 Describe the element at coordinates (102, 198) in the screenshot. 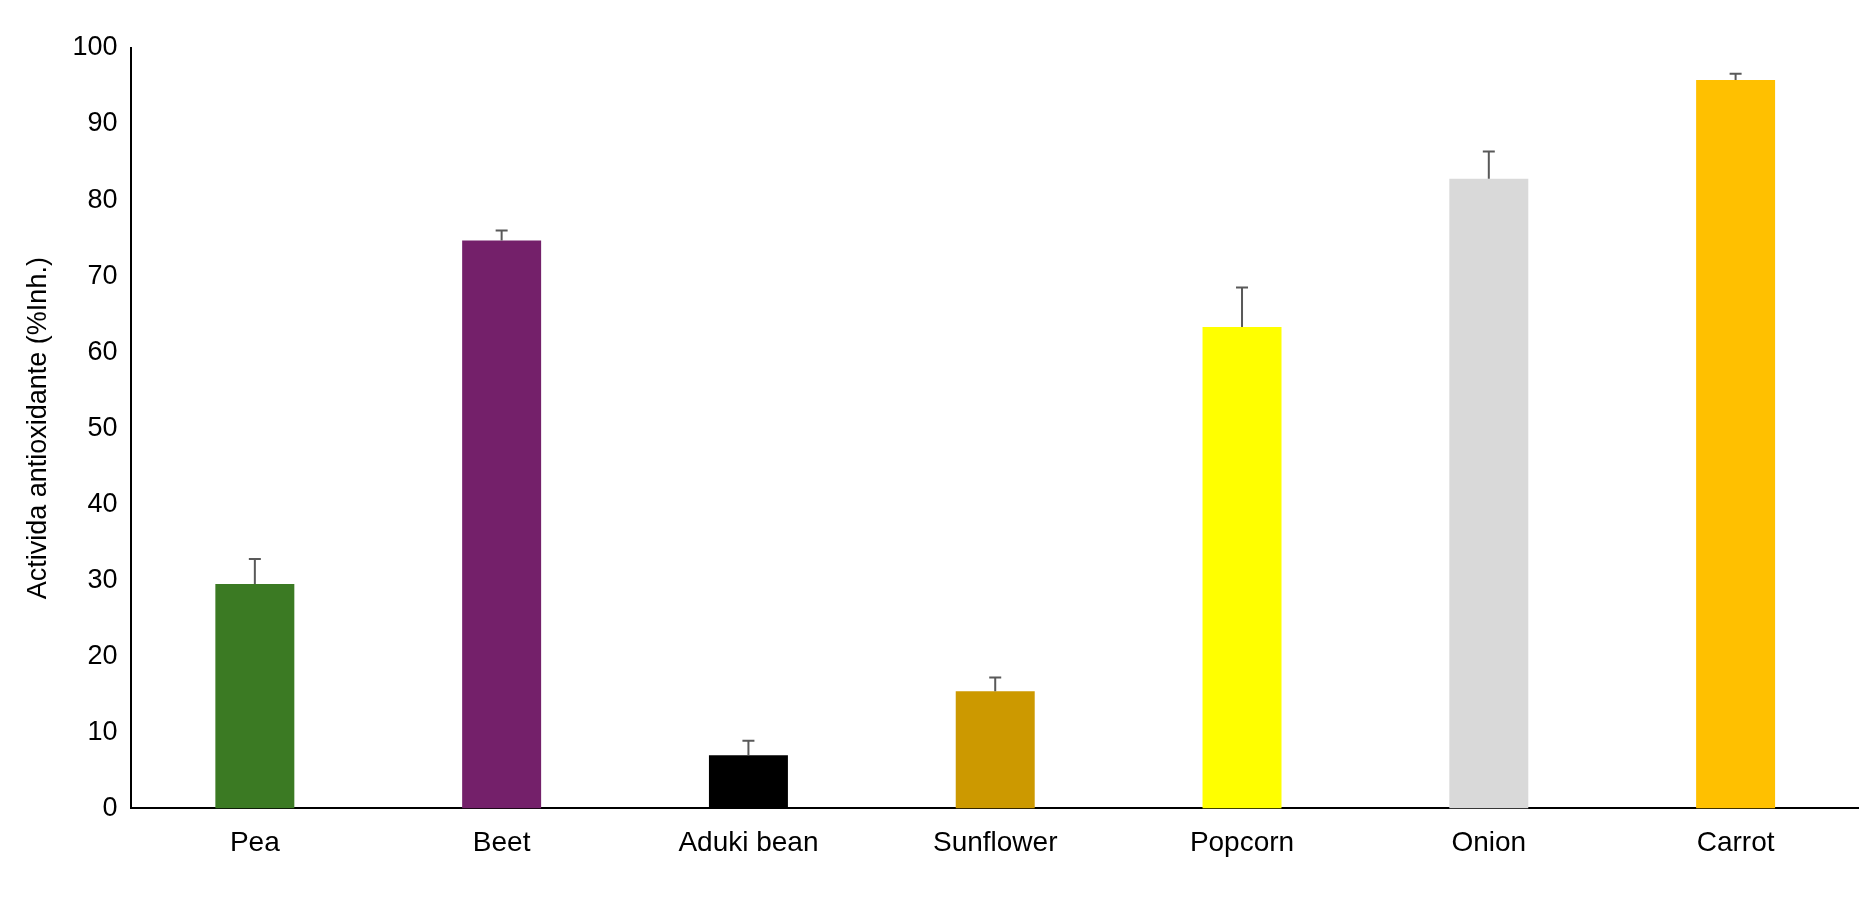

I see `y-tick-label: 80` at that location.